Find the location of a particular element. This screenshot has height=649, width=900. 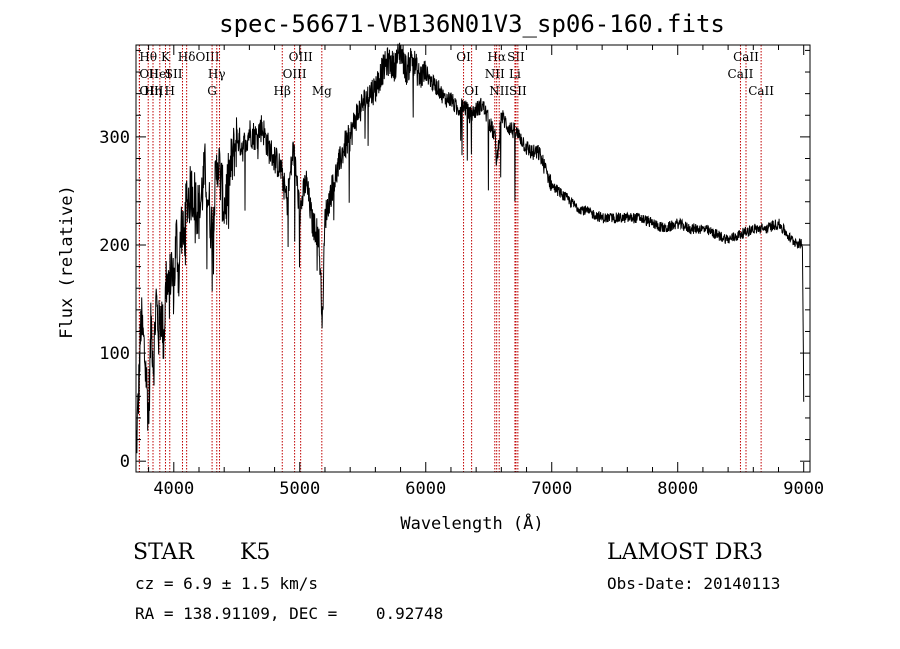

emission-line-label: H is located at coordinates (170, 91).